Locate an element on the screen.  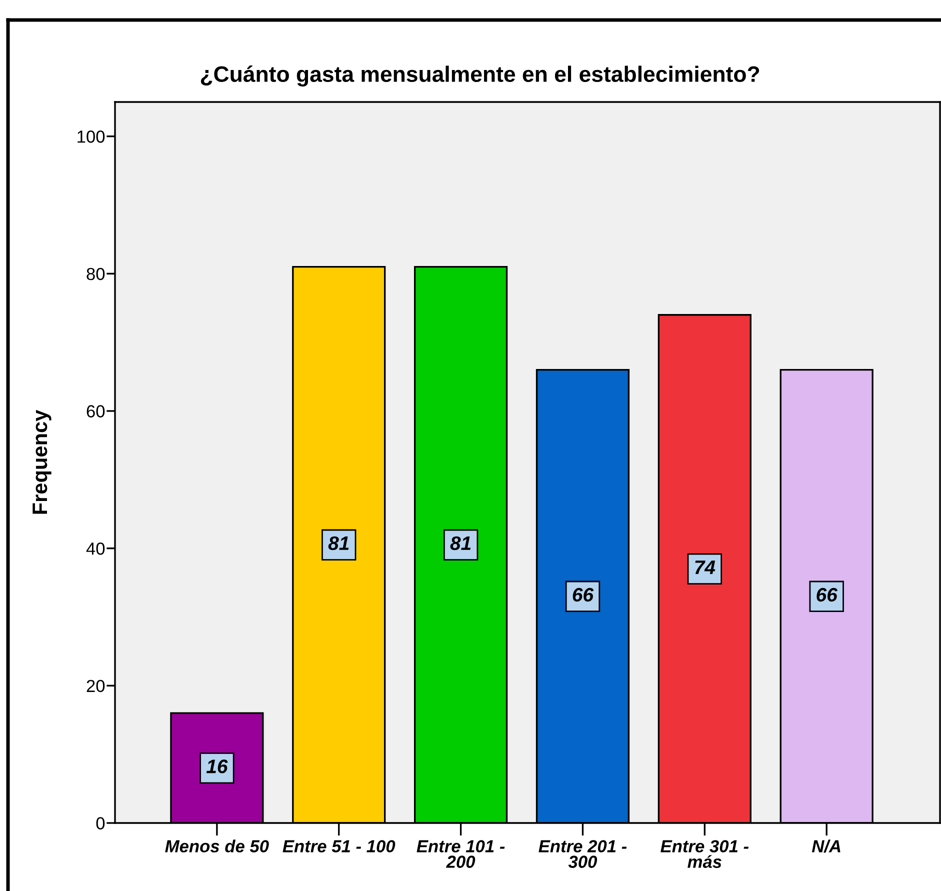
y-axis-title: Frequency is located at coordinates (42, 462).